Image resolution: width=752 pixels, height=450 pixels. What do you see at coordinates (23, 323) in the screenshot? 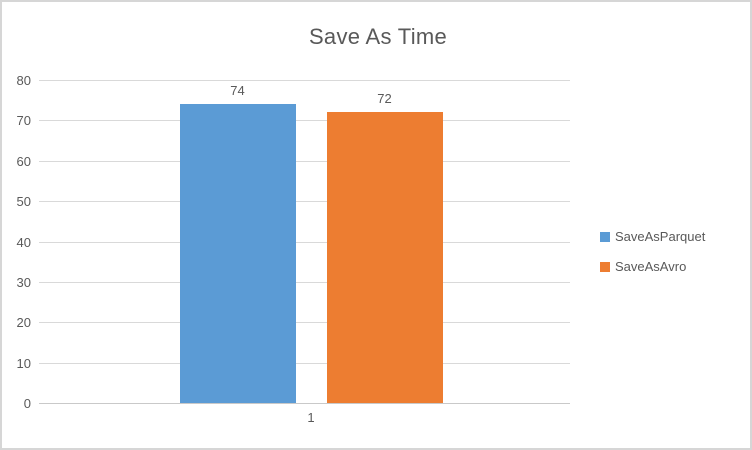
I see `y-axis-tick-label: 20` at bounding box center [23, 323].